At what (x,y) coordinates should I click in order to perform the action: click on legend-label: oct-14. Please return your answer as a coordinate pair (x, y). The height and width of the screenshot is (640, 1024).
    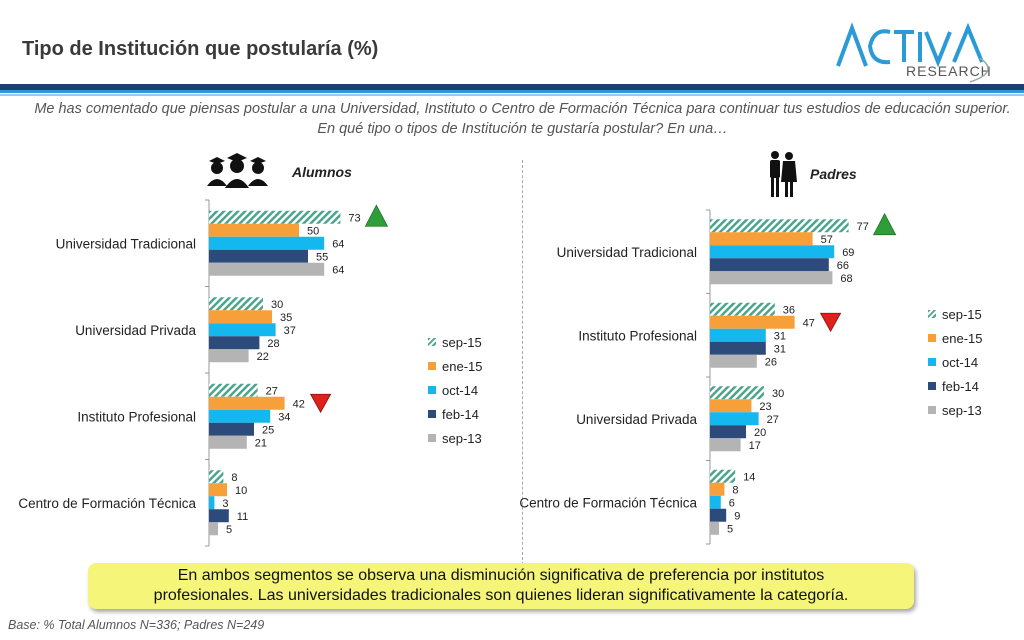
    Looking at the image, I should click on (460, 390).